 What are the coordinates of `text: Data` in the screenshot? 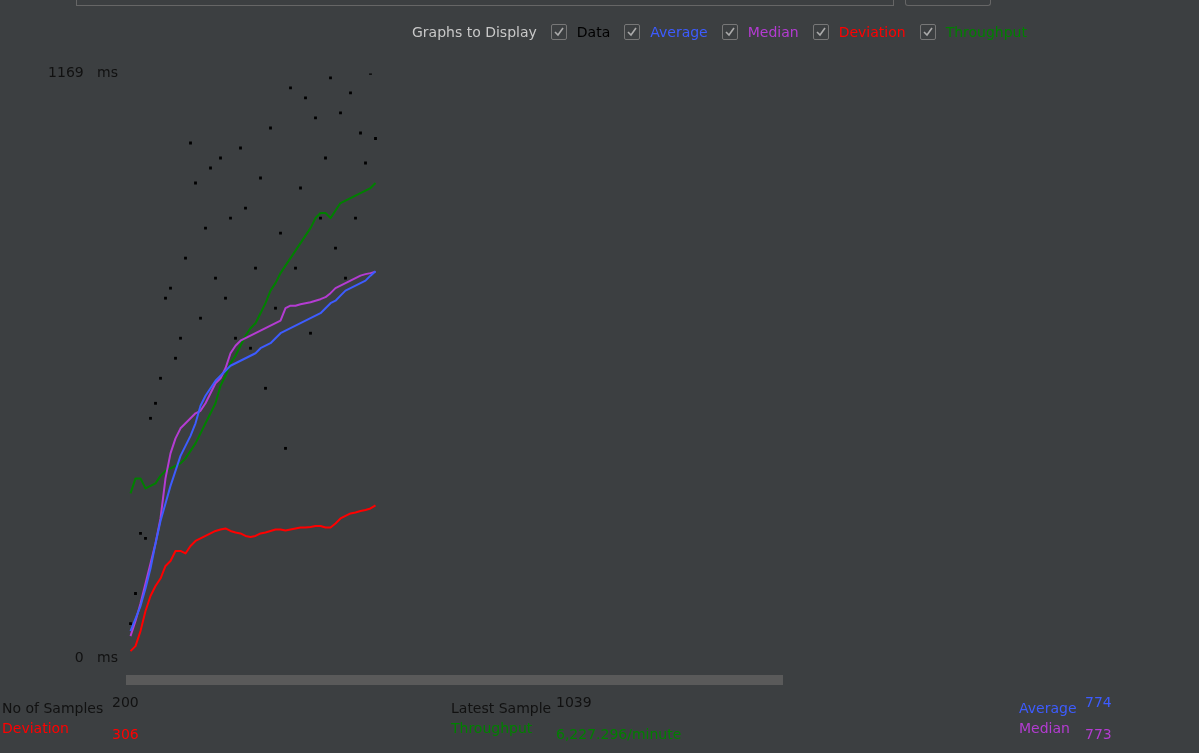 It's located at (593, 32).